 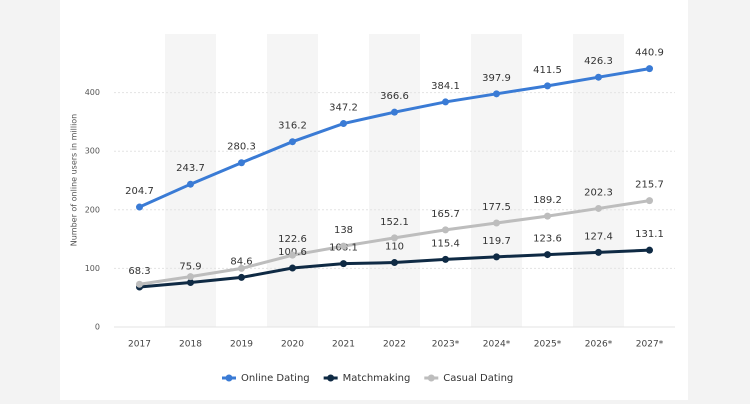 I want to click on data-label: 165.7, so click(x=445, y=214).